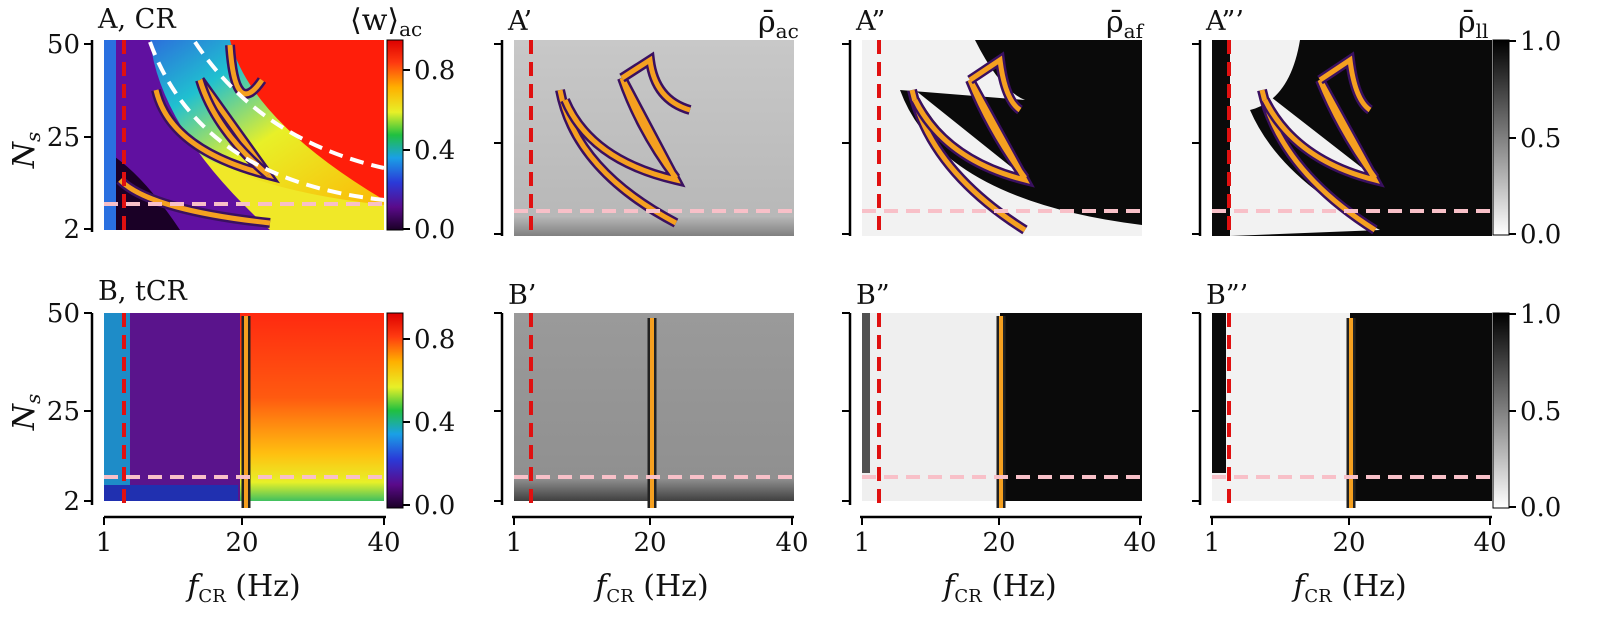 Image resolution: width=1599 pixels, height=619 pixels. Describe the element at coordinates (1540, 508) in the screenshot. I see `cbar-b3-label-00: 0.0` at that location.